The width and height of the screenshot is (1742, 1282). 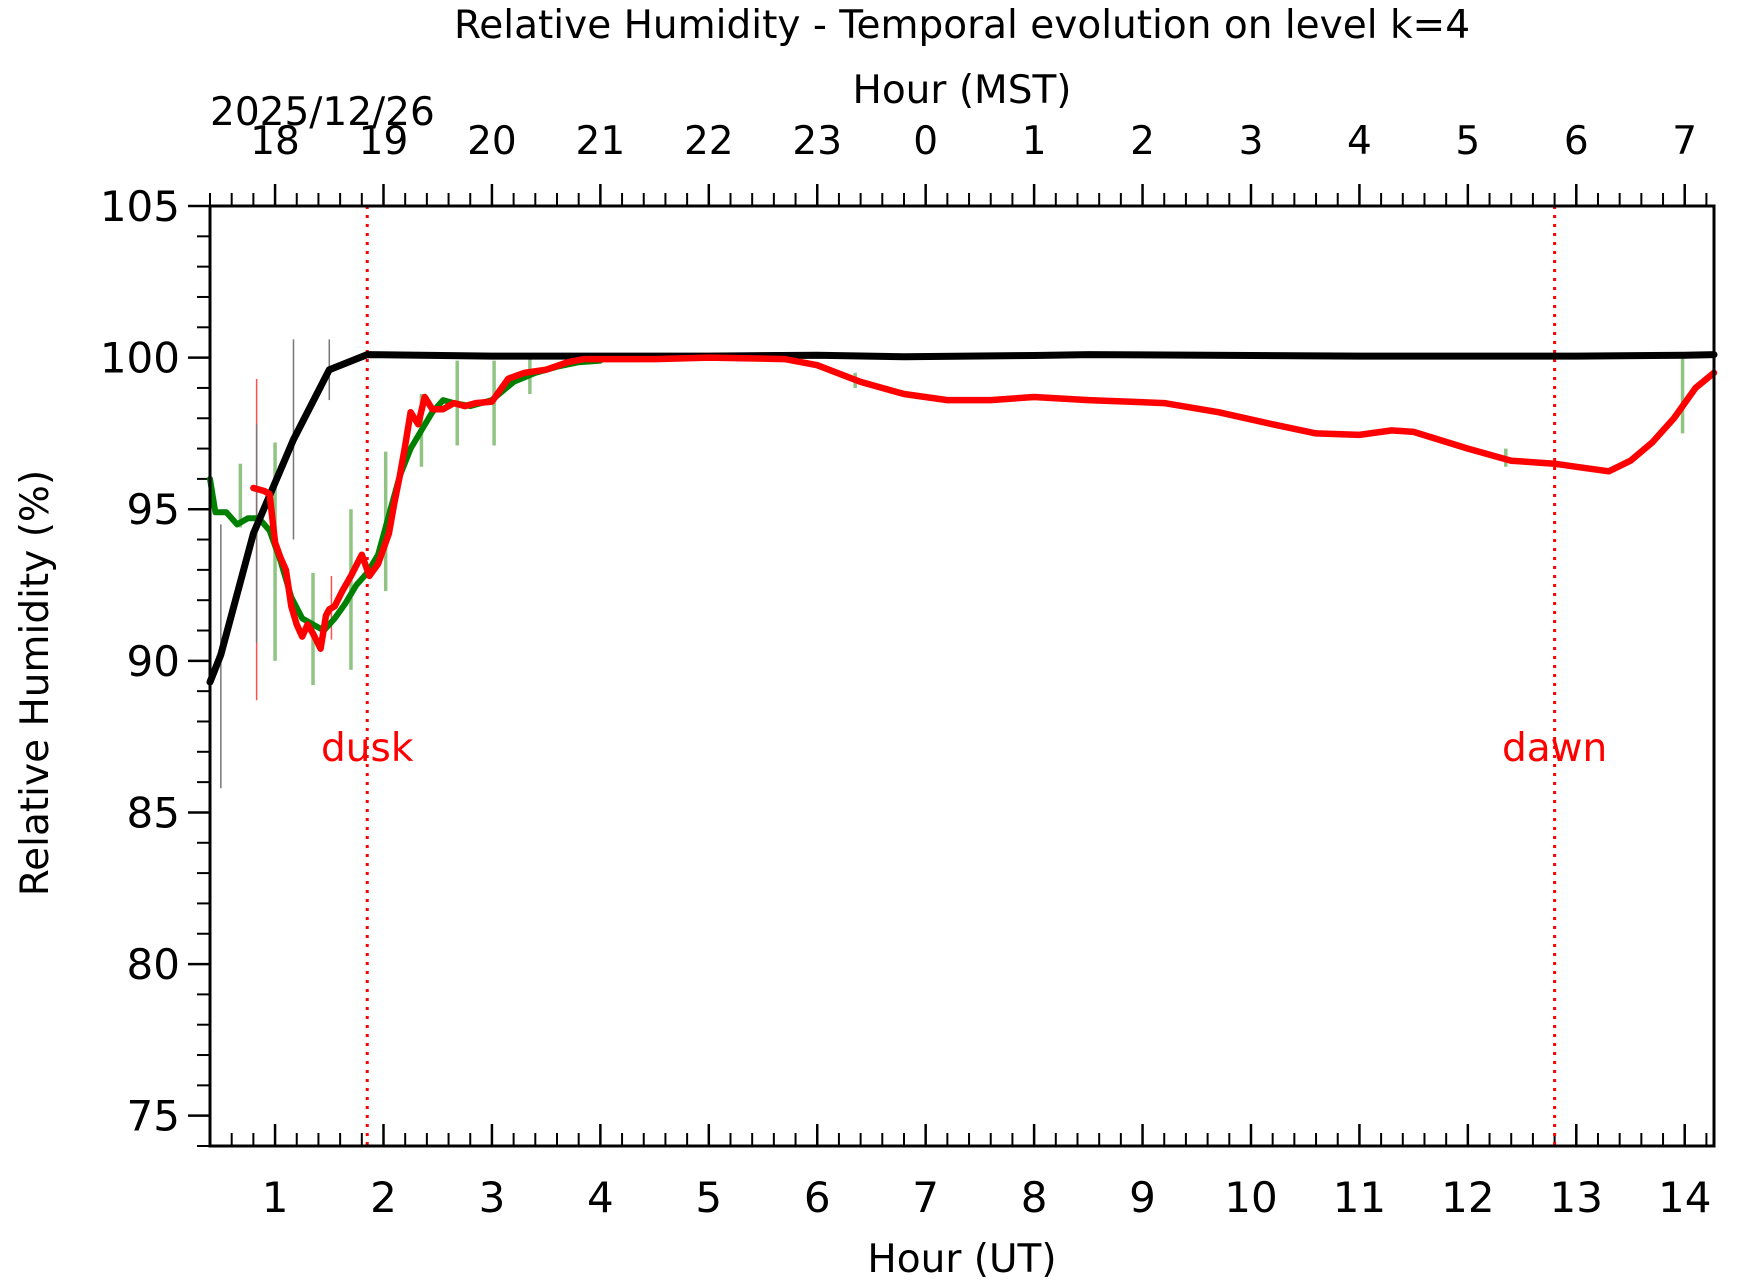 What do you see at coordinates (1142, 141) in the screenshot?
I see `top-tick-label: 2` at bounding box center [1142, 141].